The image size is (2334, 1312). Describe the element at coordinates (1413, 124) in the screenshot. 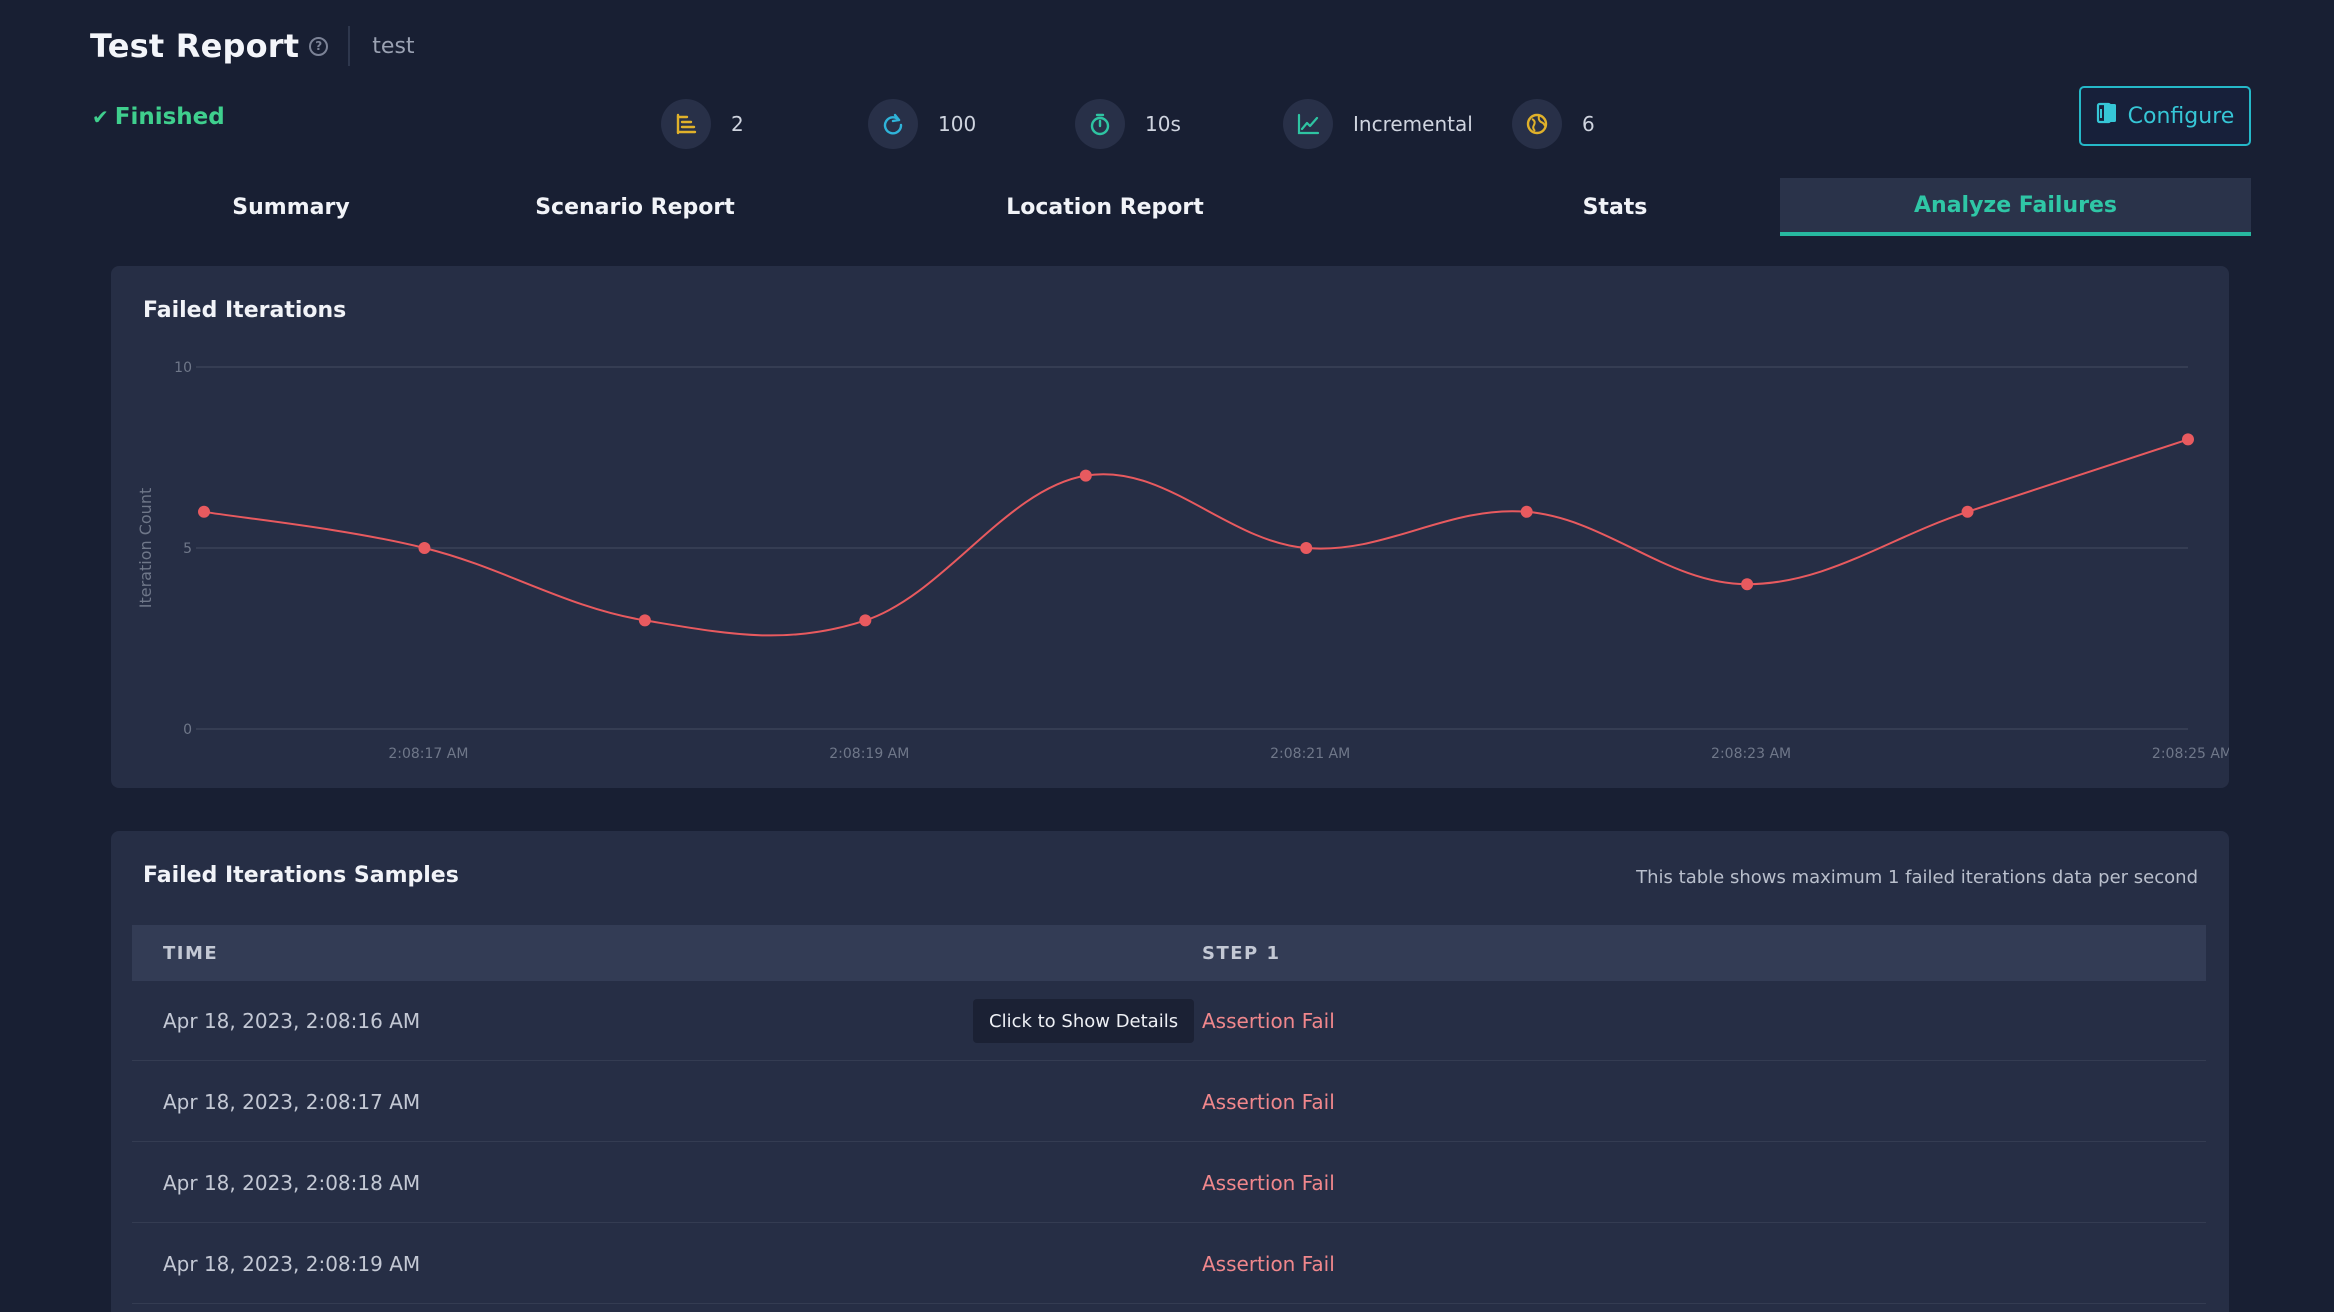

I see `stat-load-pattern-value: Incremental` at that location.